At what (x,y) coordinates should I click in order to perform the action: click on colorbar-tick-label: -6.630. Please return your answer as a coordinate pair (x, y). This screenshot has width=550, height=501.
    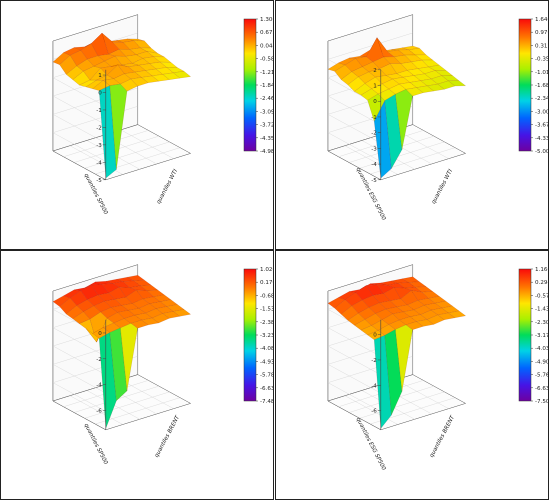
    Looking at the image, I should click on (267, 389).